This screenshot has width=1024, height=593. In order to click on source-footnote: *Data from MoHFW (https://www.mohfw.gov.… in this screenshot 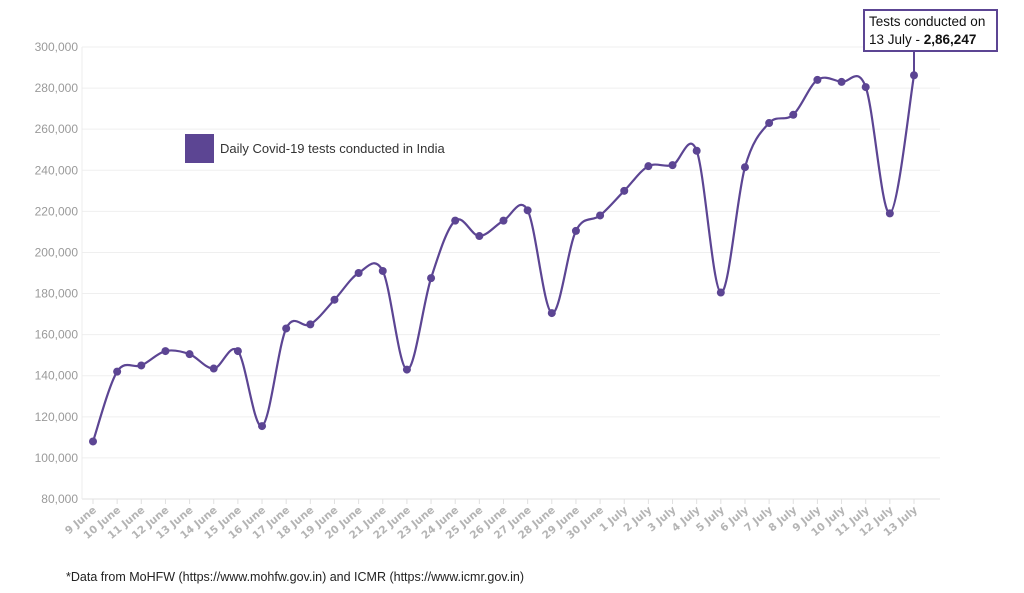, I will do `click(295, 577)`.